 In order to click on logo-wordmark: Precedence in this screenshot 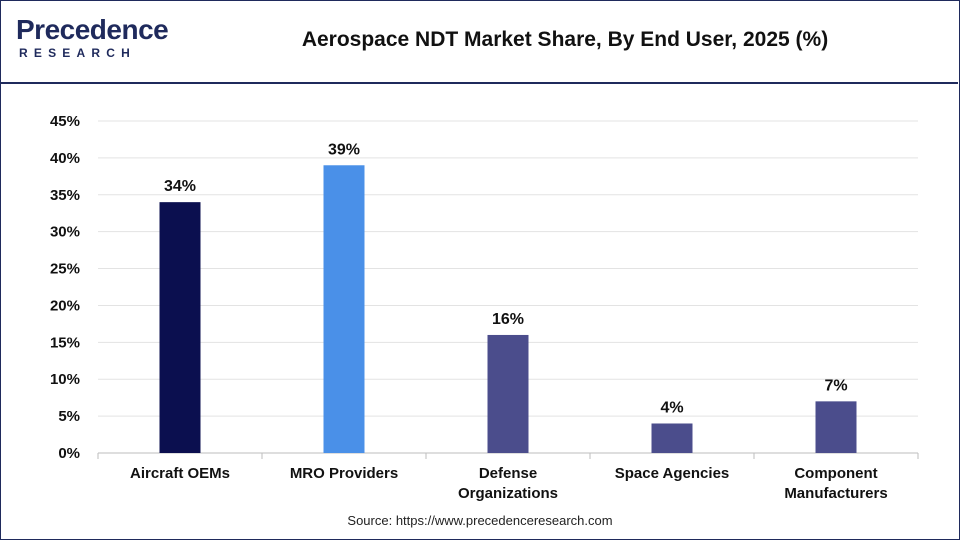, I will do `click(92, 29)`.